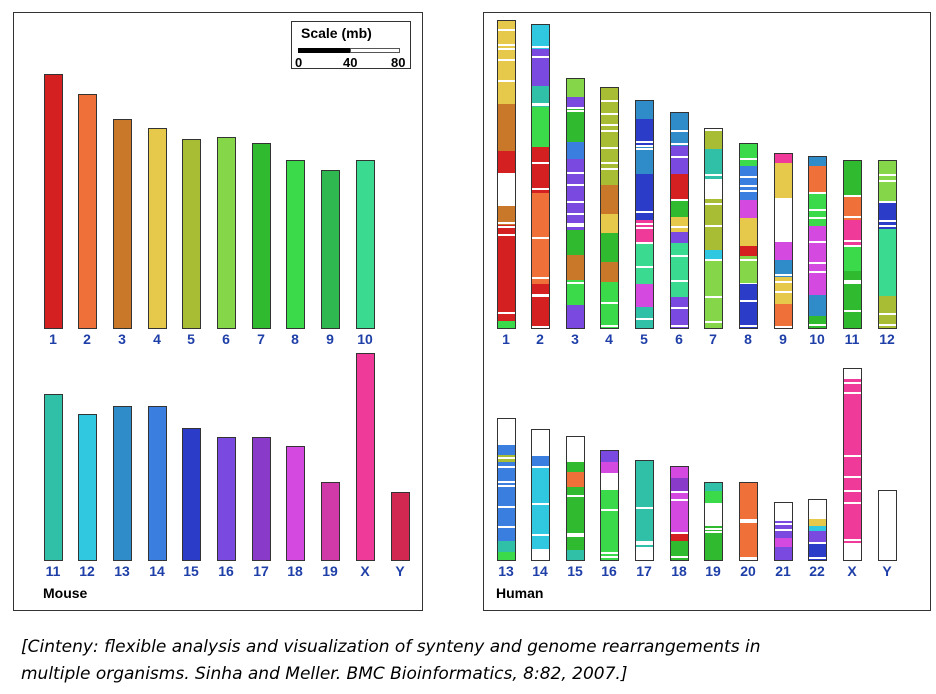 This screenshot has height=694, width=936. What do you see at coordinates (261, 339) in the screenshot?
I see `mouse-chromosome-label: 7` at bounding box center [261, 339].